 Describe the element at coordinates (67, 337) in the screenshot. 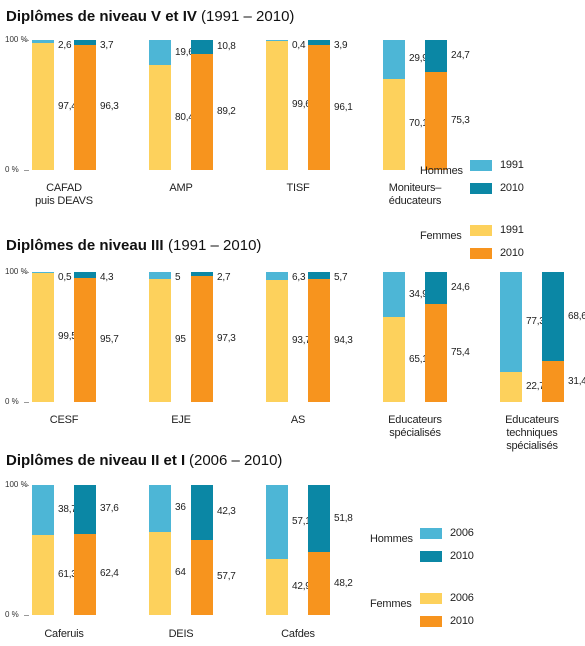

I see `value-label: 99,5` at that location.